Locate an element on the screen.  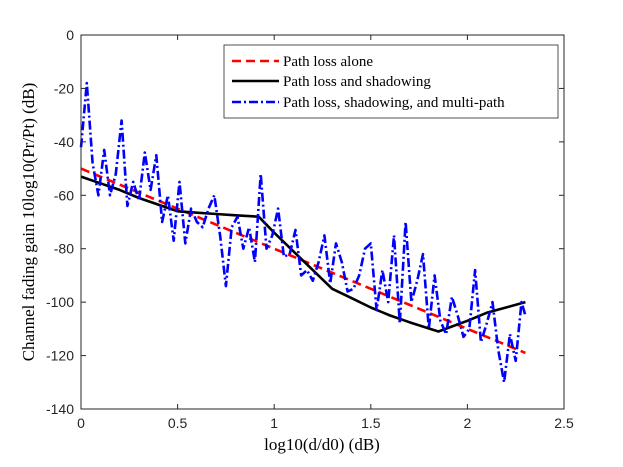
y-axis-label: Channel fading gain 10log10(Pr/Pt) (dB) is located at coordinates (28, 222).